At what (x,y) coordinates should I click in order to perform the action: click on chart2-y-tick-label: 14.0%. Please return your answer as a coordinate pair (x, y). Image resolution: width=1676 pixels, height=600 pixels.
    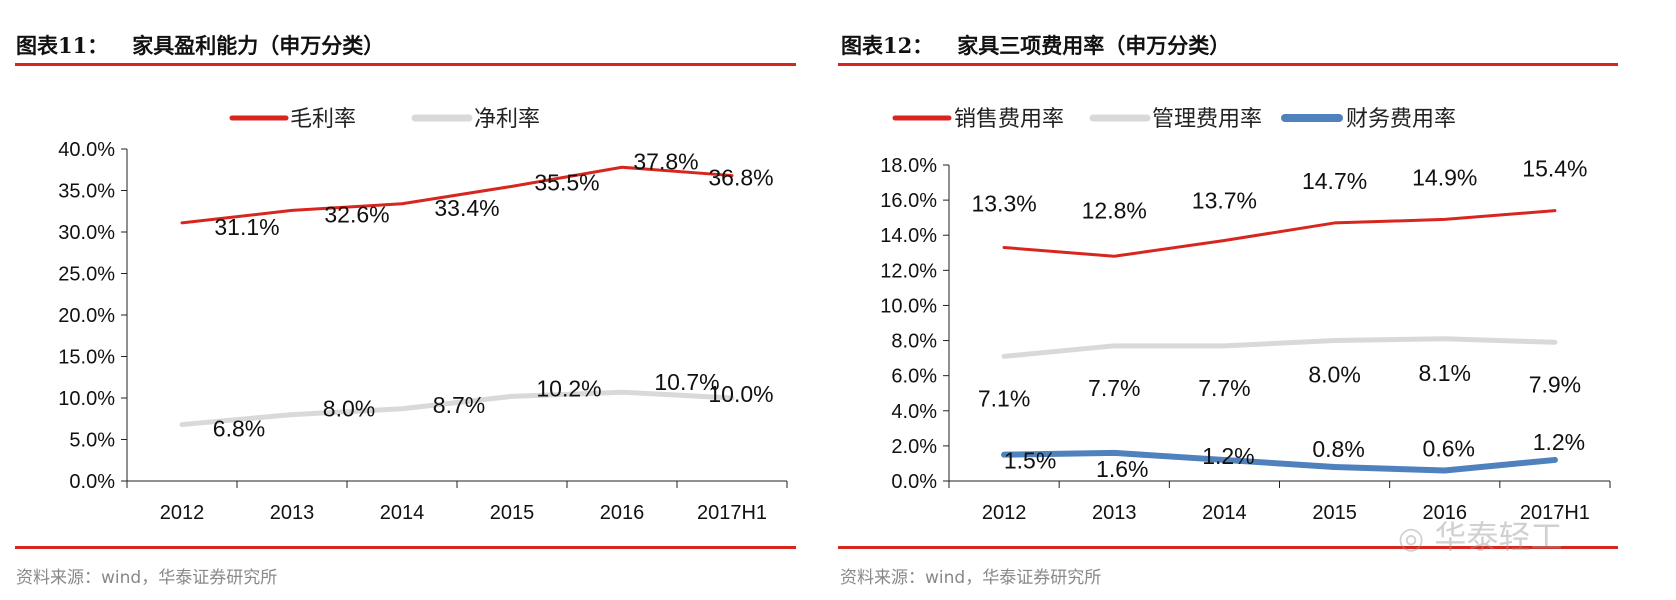
    Looking at the image, I should click on (908, 236).